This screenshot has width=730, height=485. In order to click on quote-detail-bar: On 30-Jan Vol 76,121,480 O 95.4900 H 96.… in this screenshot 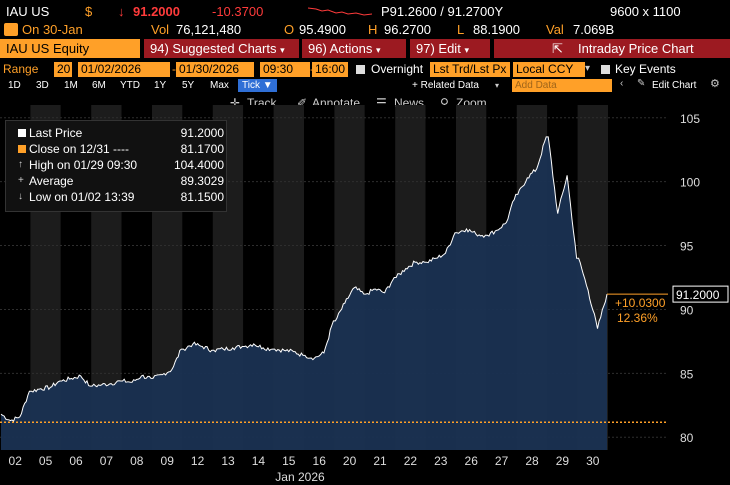, I will do `click(365, 30)`.